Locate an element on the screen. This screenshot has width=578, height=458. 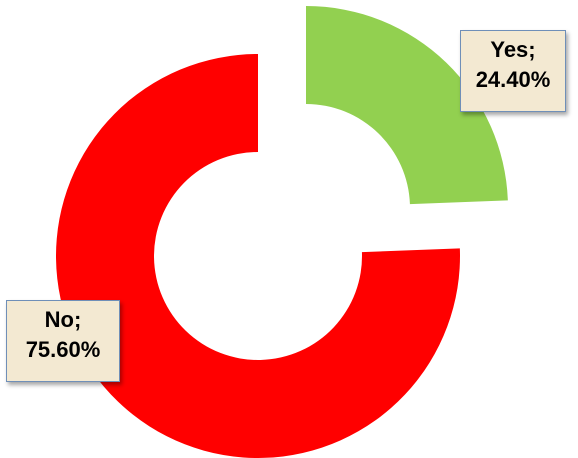
data-label-no: No; 75.60% is located at coordinates (63, 341).